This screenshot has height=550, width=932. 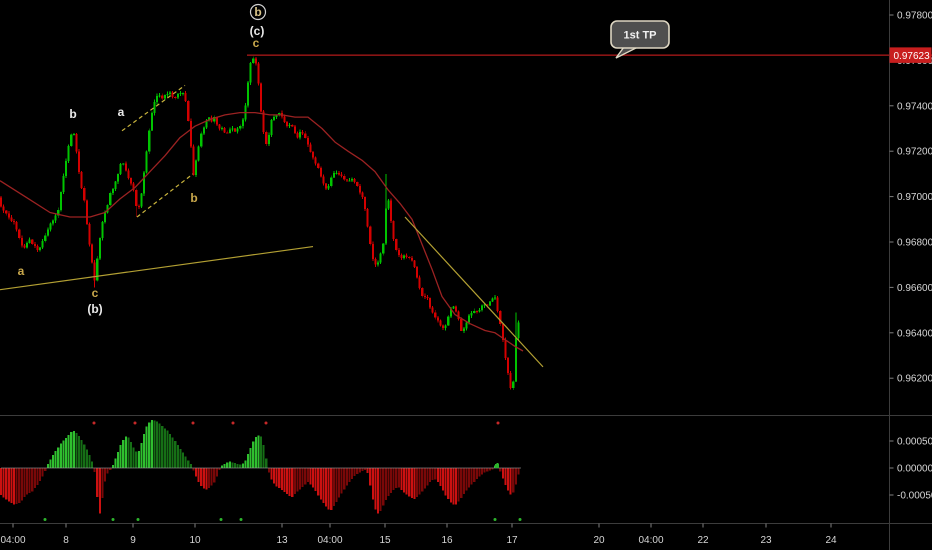 I want to click on first-tp-callout: 1st TP, so click(x=640, y=39).